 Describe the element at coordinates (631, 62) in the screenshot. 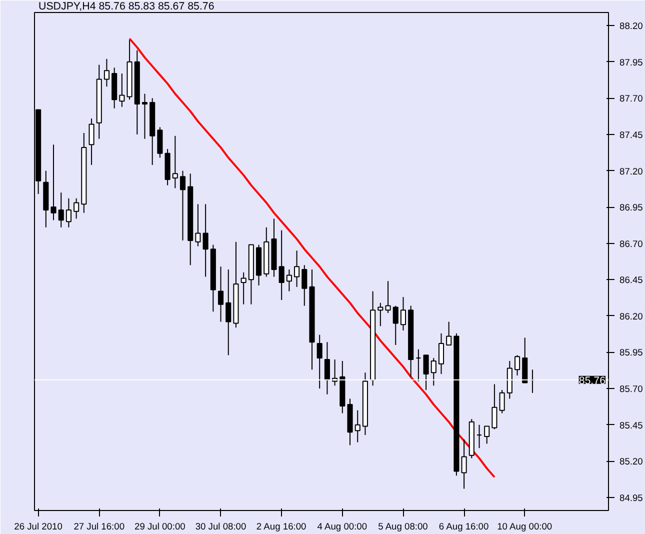

I see `y-tick-label: 87.95` at that location.